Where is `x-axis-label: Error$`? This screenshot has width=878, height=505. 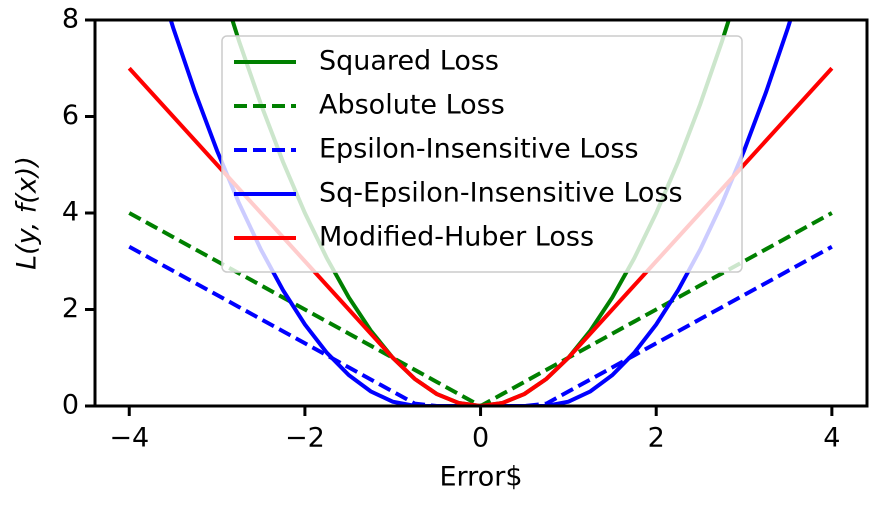
x-axis-label: Error$ is located at coordinates (481, 477).